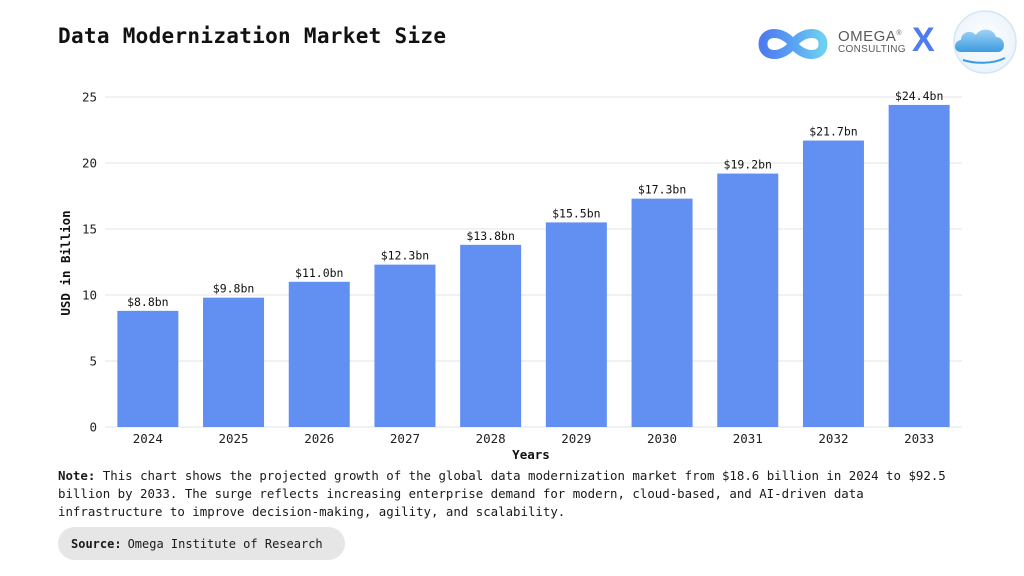  Describe the element at coordinates (233, 438) in the screenshot. I see `x-tick-label-2025: 2025` at that location.